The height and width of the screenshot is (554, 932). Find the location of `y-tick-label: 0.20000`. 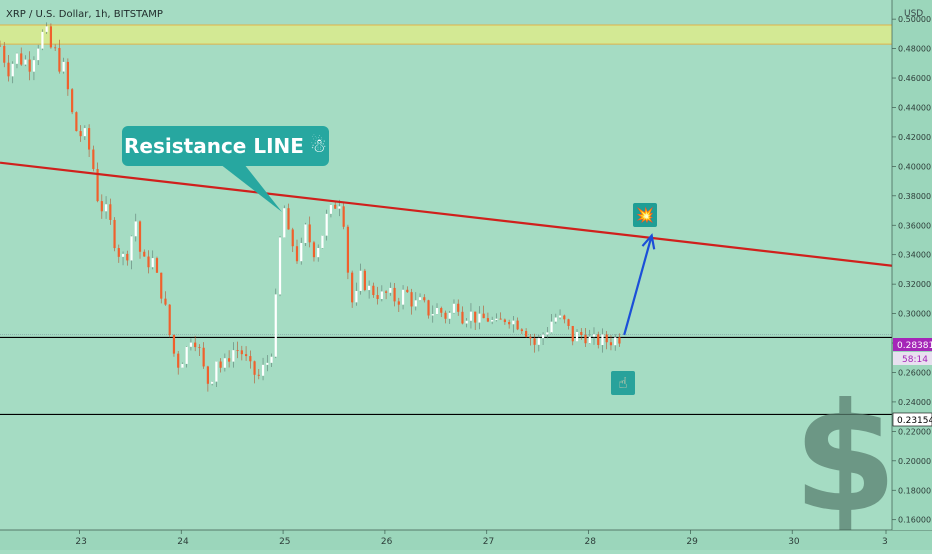

y-tick-label: 0.20000 is located at coordinates (914, 461).